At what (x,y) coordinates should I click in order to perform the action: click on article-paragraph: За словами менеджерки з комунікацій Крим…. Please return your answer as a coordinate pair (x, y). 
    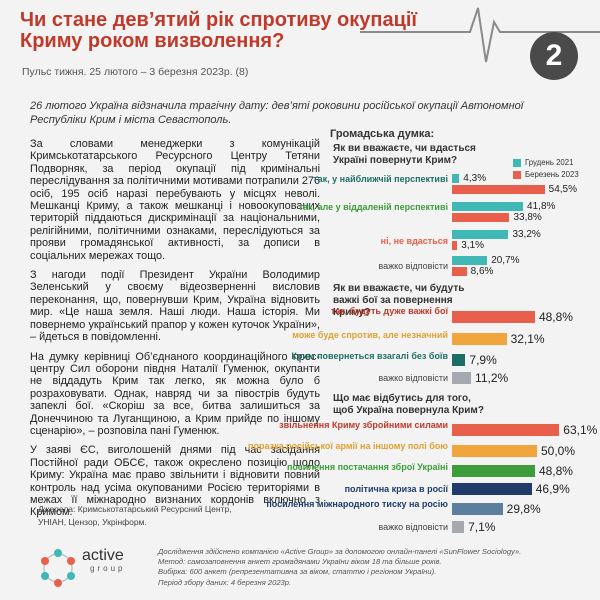
    Looking at the image, I should click on (175, 200).